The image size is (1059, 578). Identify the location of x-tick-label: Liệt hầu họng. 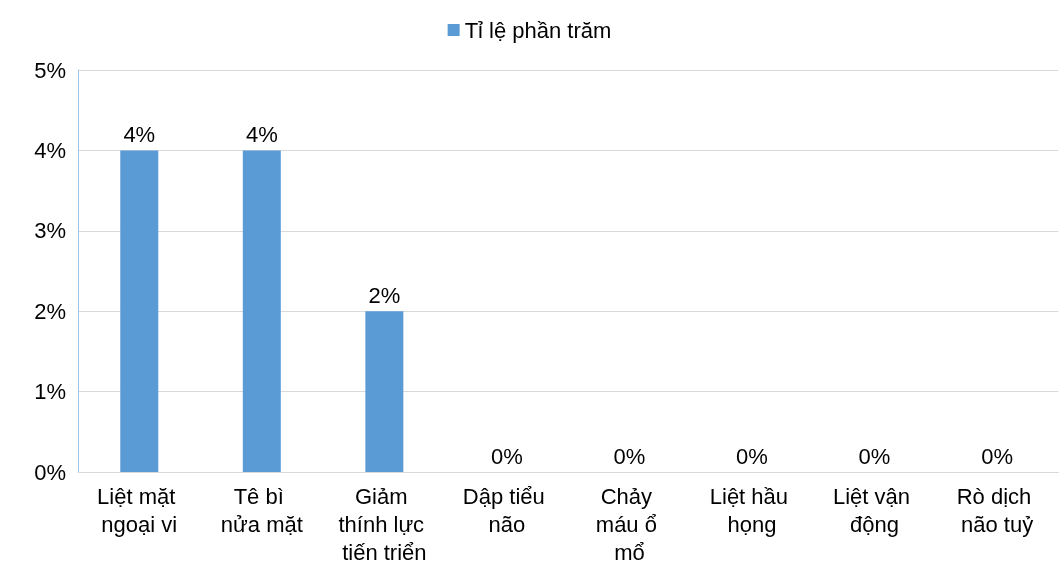
(752, 510).